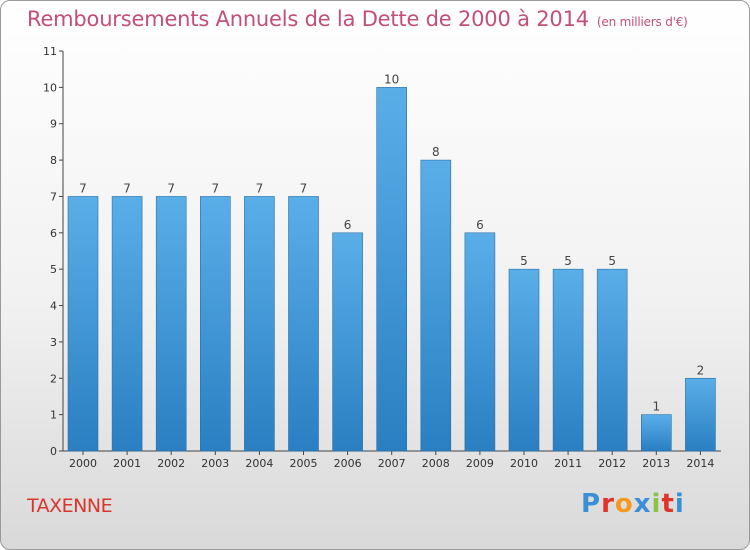  I want to click on bar-value-label: 8, so click(436, 152).